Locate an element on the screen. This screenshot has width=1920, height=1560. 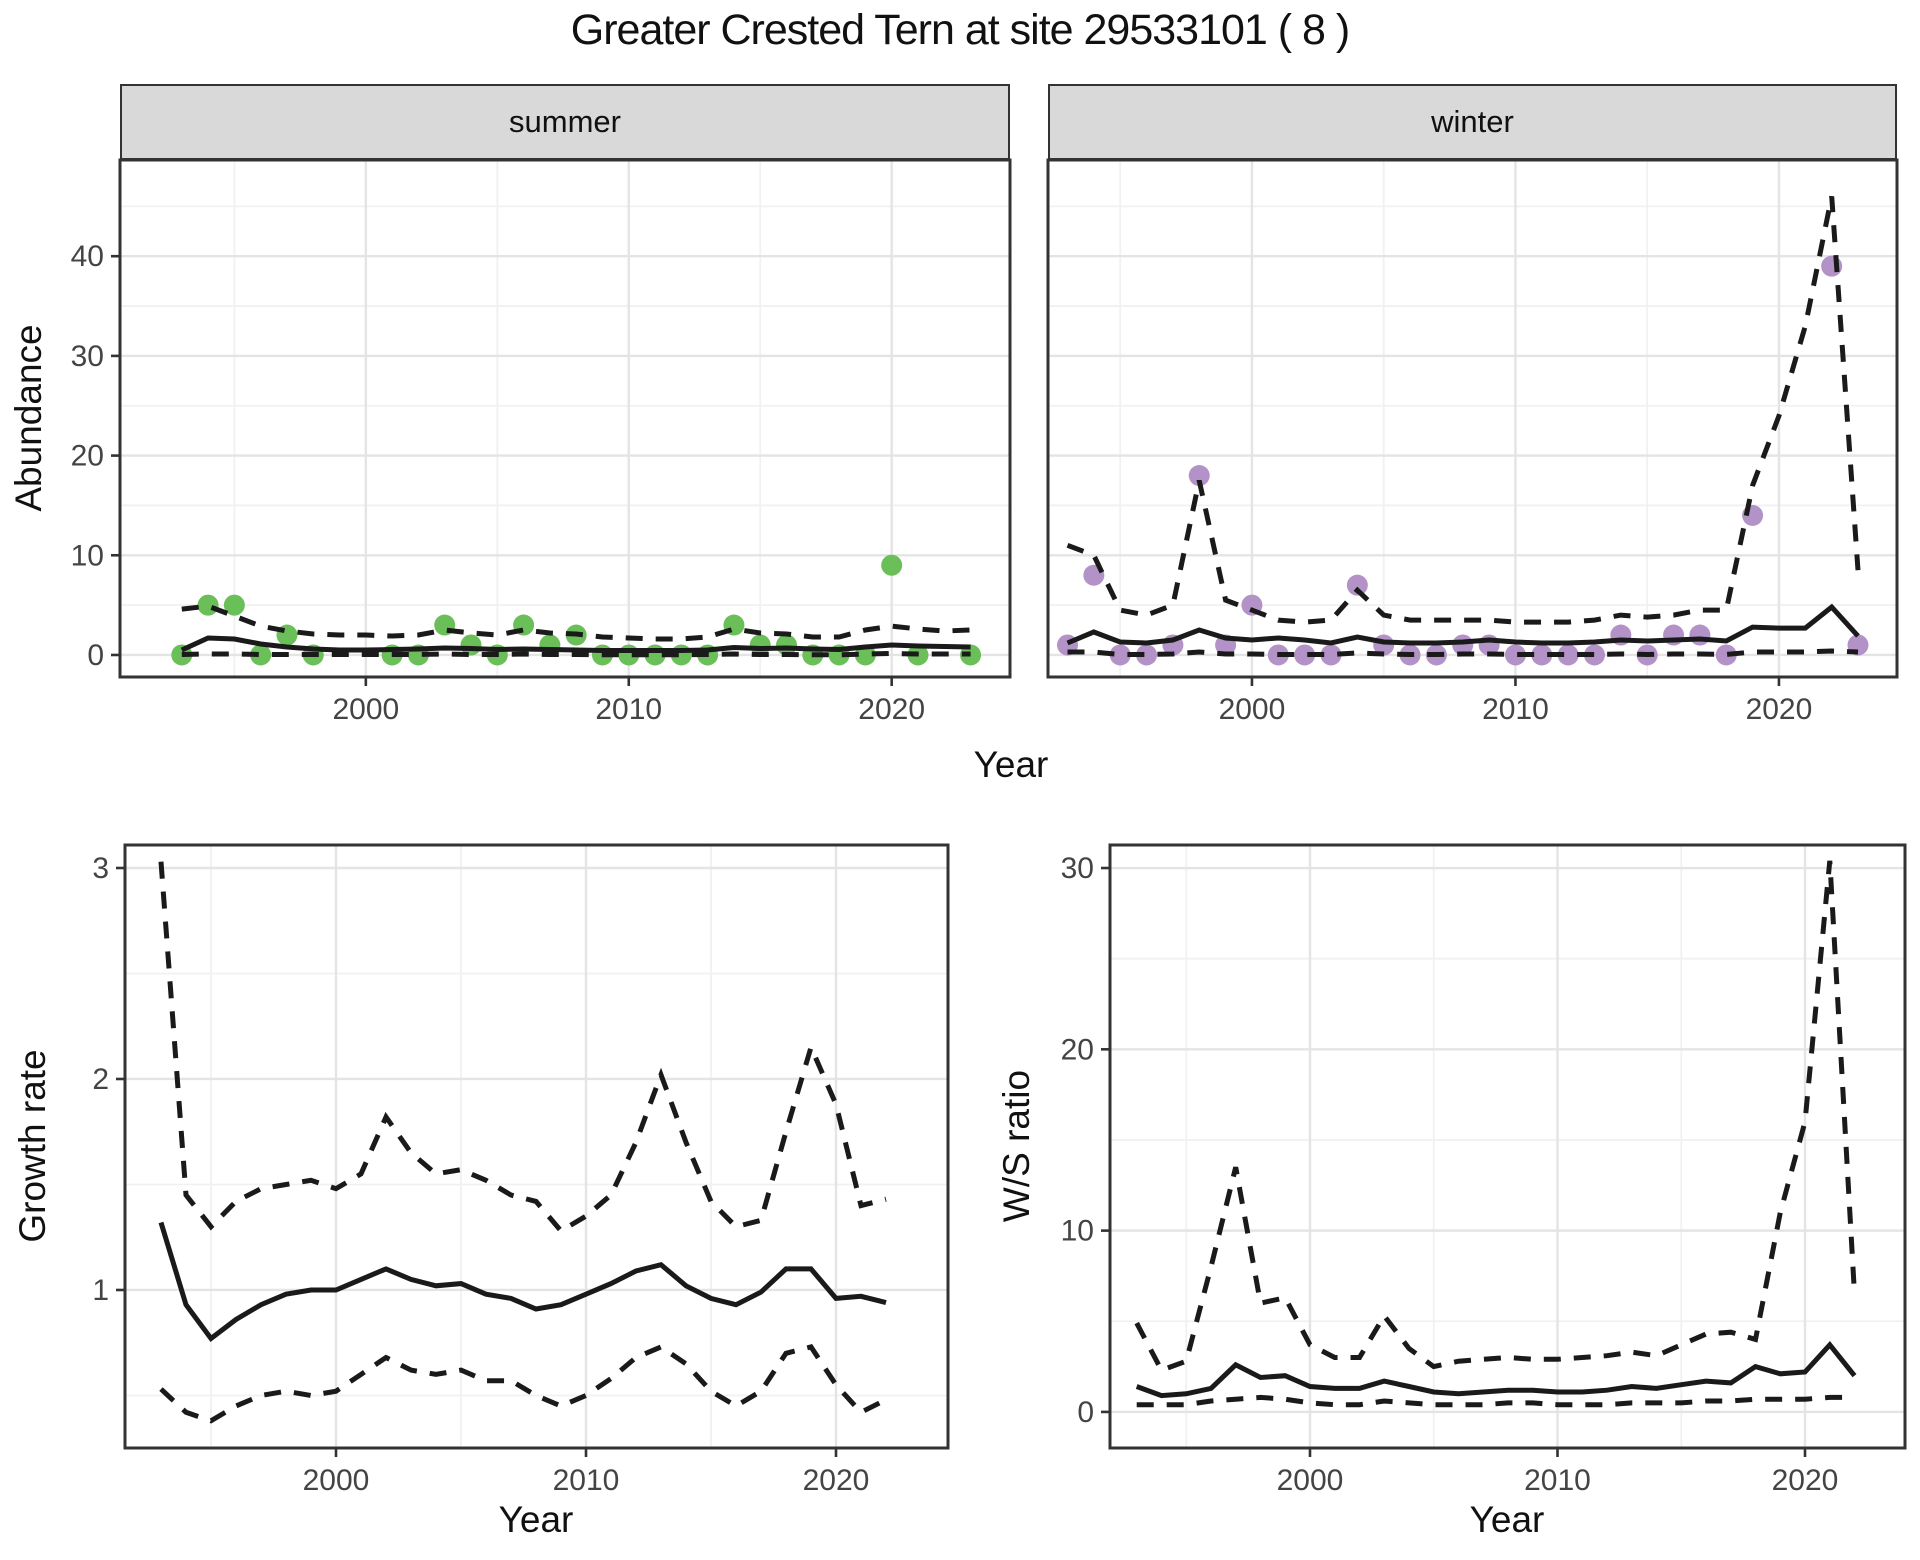
facet-strip-winter: winter is located at coordinates (1472, 122).